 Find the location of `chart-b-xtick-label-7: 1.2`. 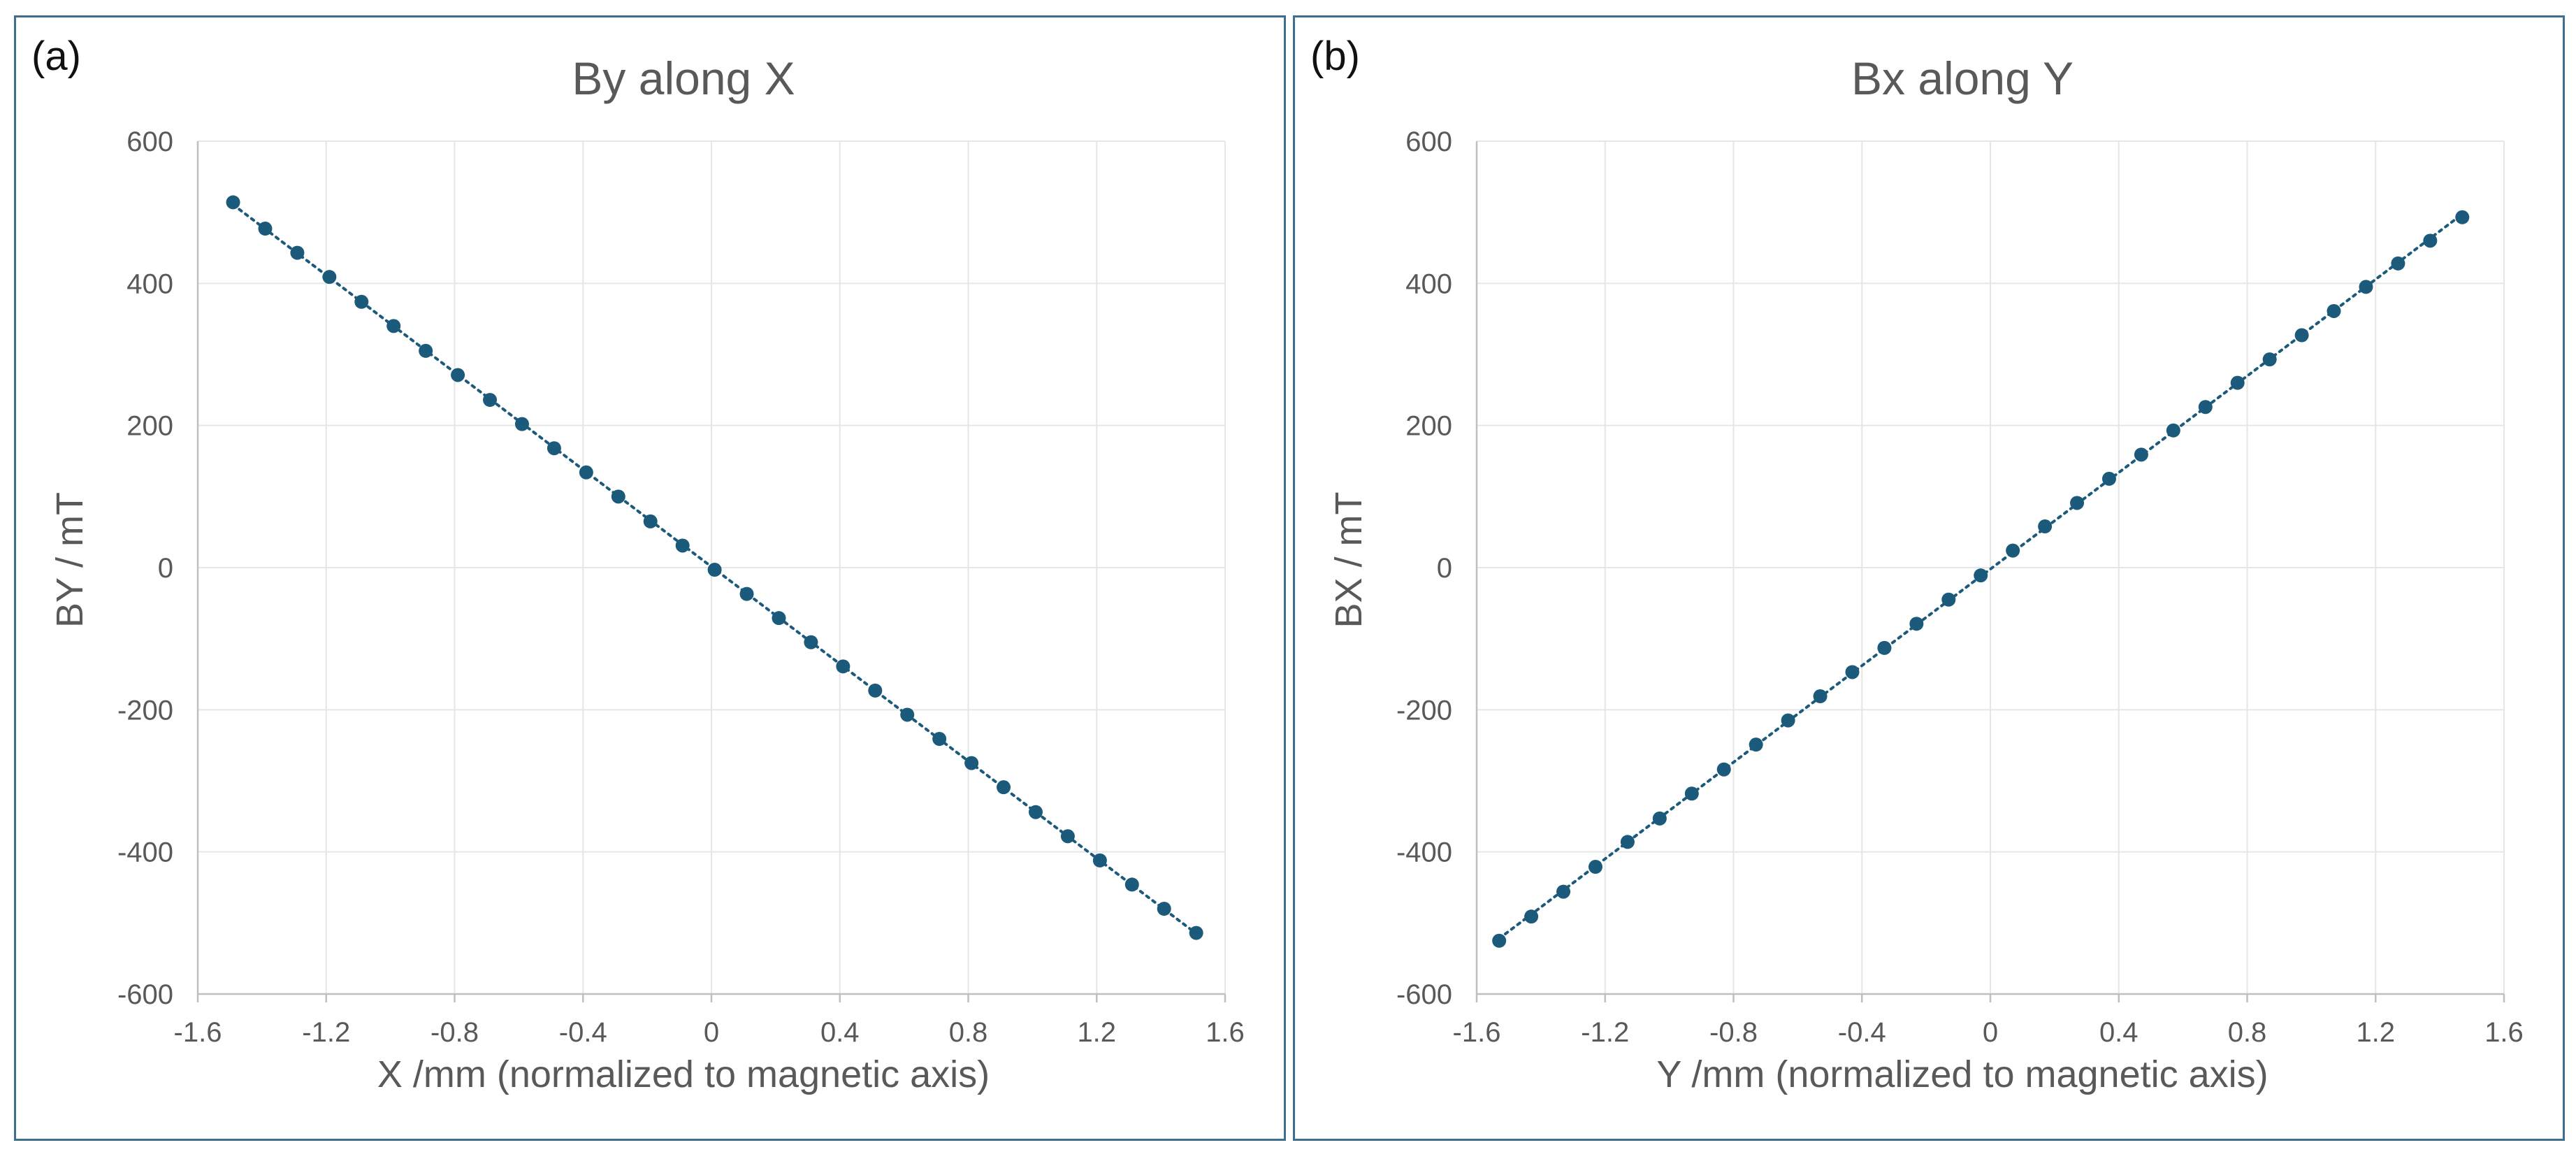

chart-b-xtick-label-7: 1.2 is located at coordinates (2375, 1032).